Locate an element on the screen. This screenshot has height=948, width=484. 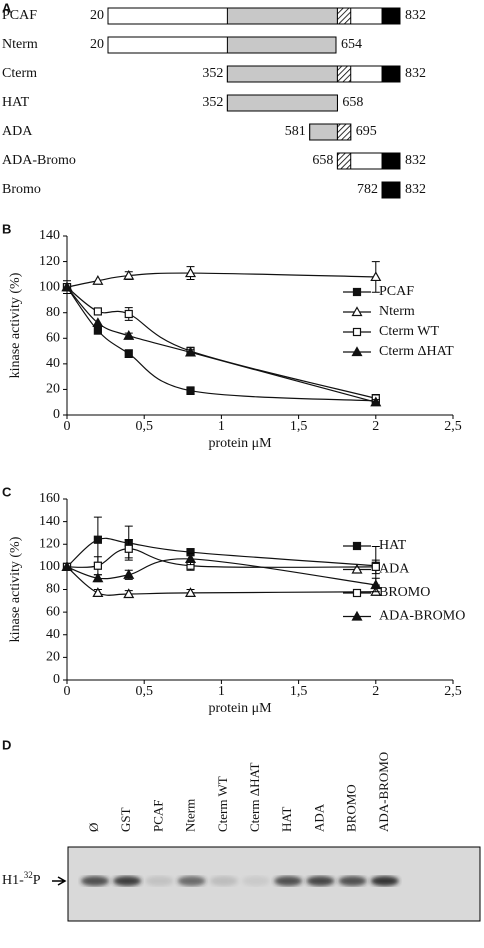
band-label-prefix: H1- is located at coordinates (13, 880).